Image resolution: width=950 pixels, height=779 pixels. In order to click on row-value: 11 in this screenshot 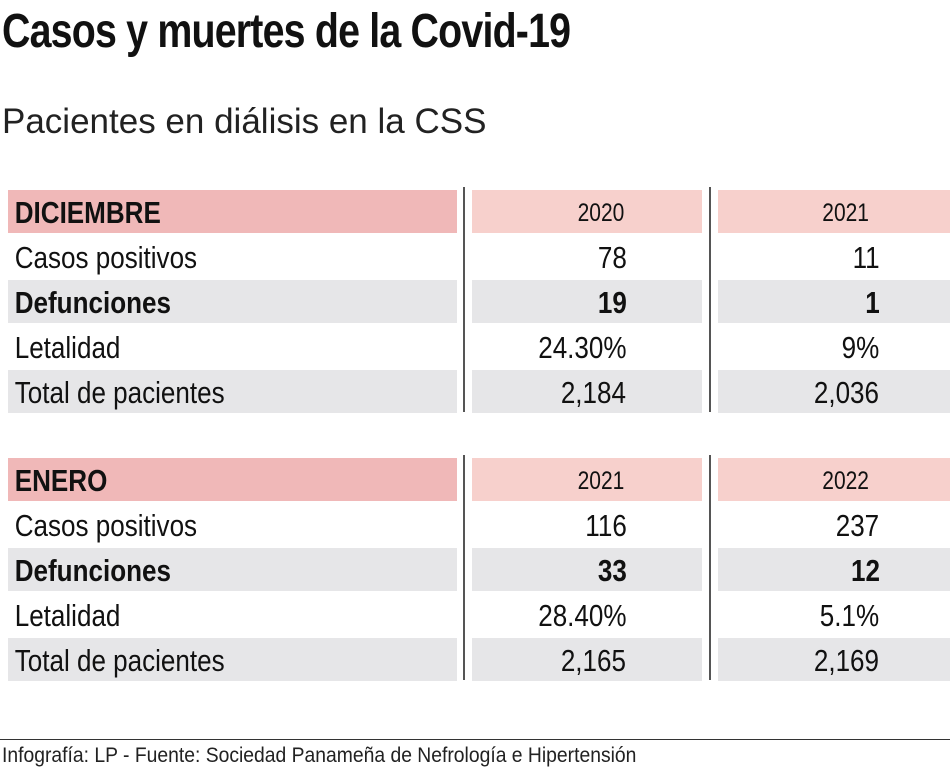, I will do `click(834, 256)`.